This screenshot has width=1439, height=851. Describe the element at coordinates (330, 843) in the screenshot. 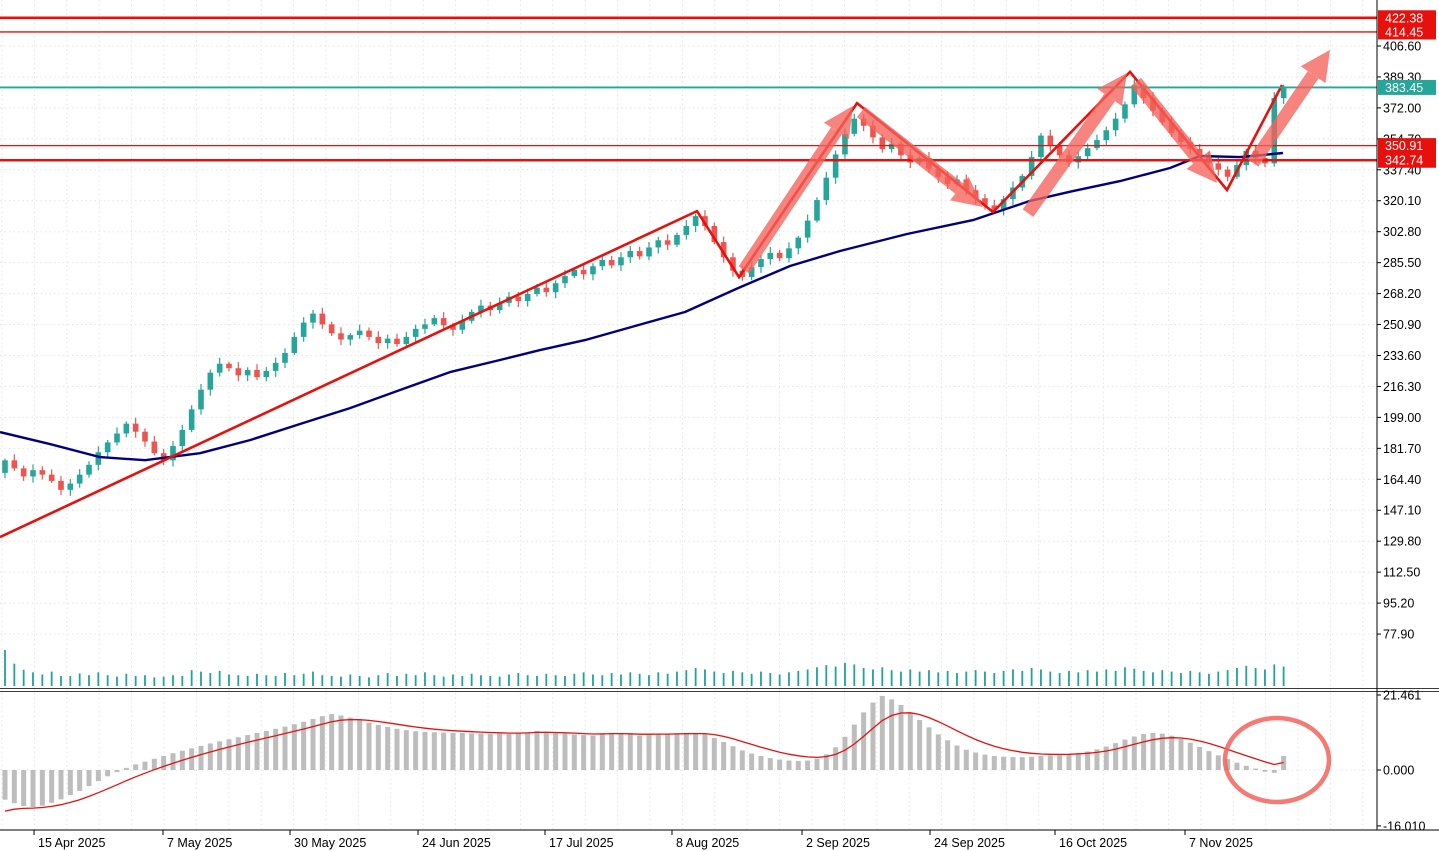

I see `time-tick-label: 30 May 2025` at that location.